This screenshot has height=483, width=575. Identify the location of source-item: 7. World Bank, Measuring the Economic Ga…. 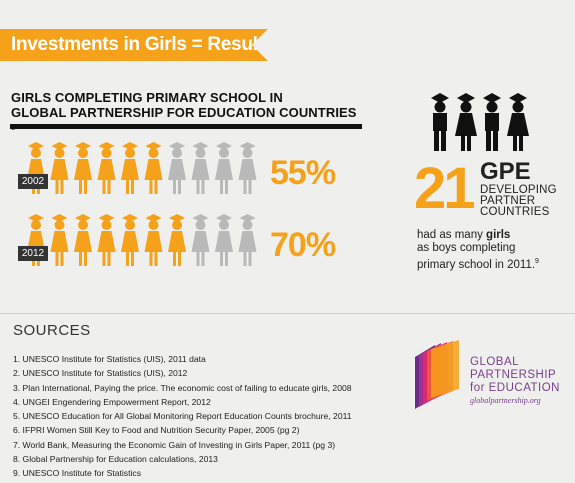
(174, 444).